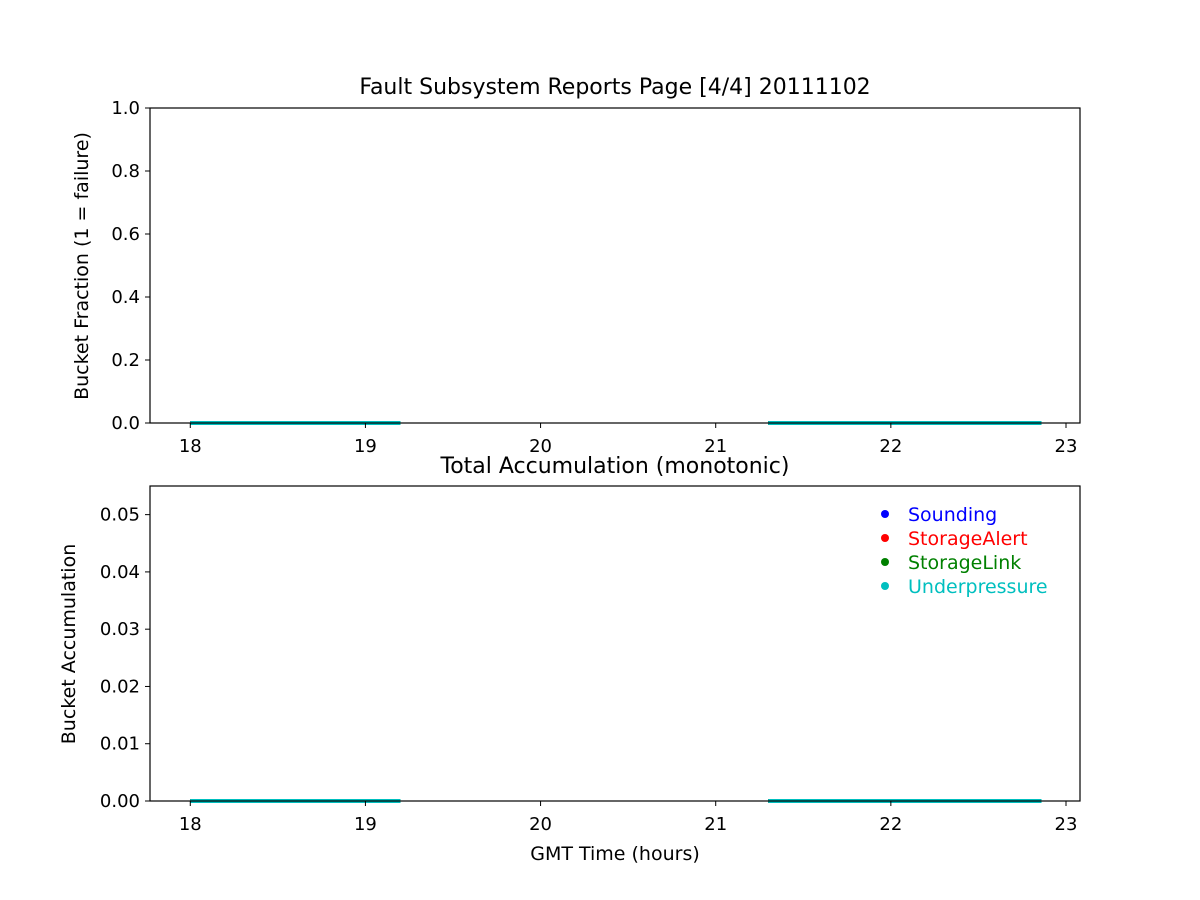 Image resolution: width=1200 pixels, height=900 pixels. Describe the element at coordinates (978, 587) in the screenshot. I see `legend-label-underpressure: Underpressure` at that location.